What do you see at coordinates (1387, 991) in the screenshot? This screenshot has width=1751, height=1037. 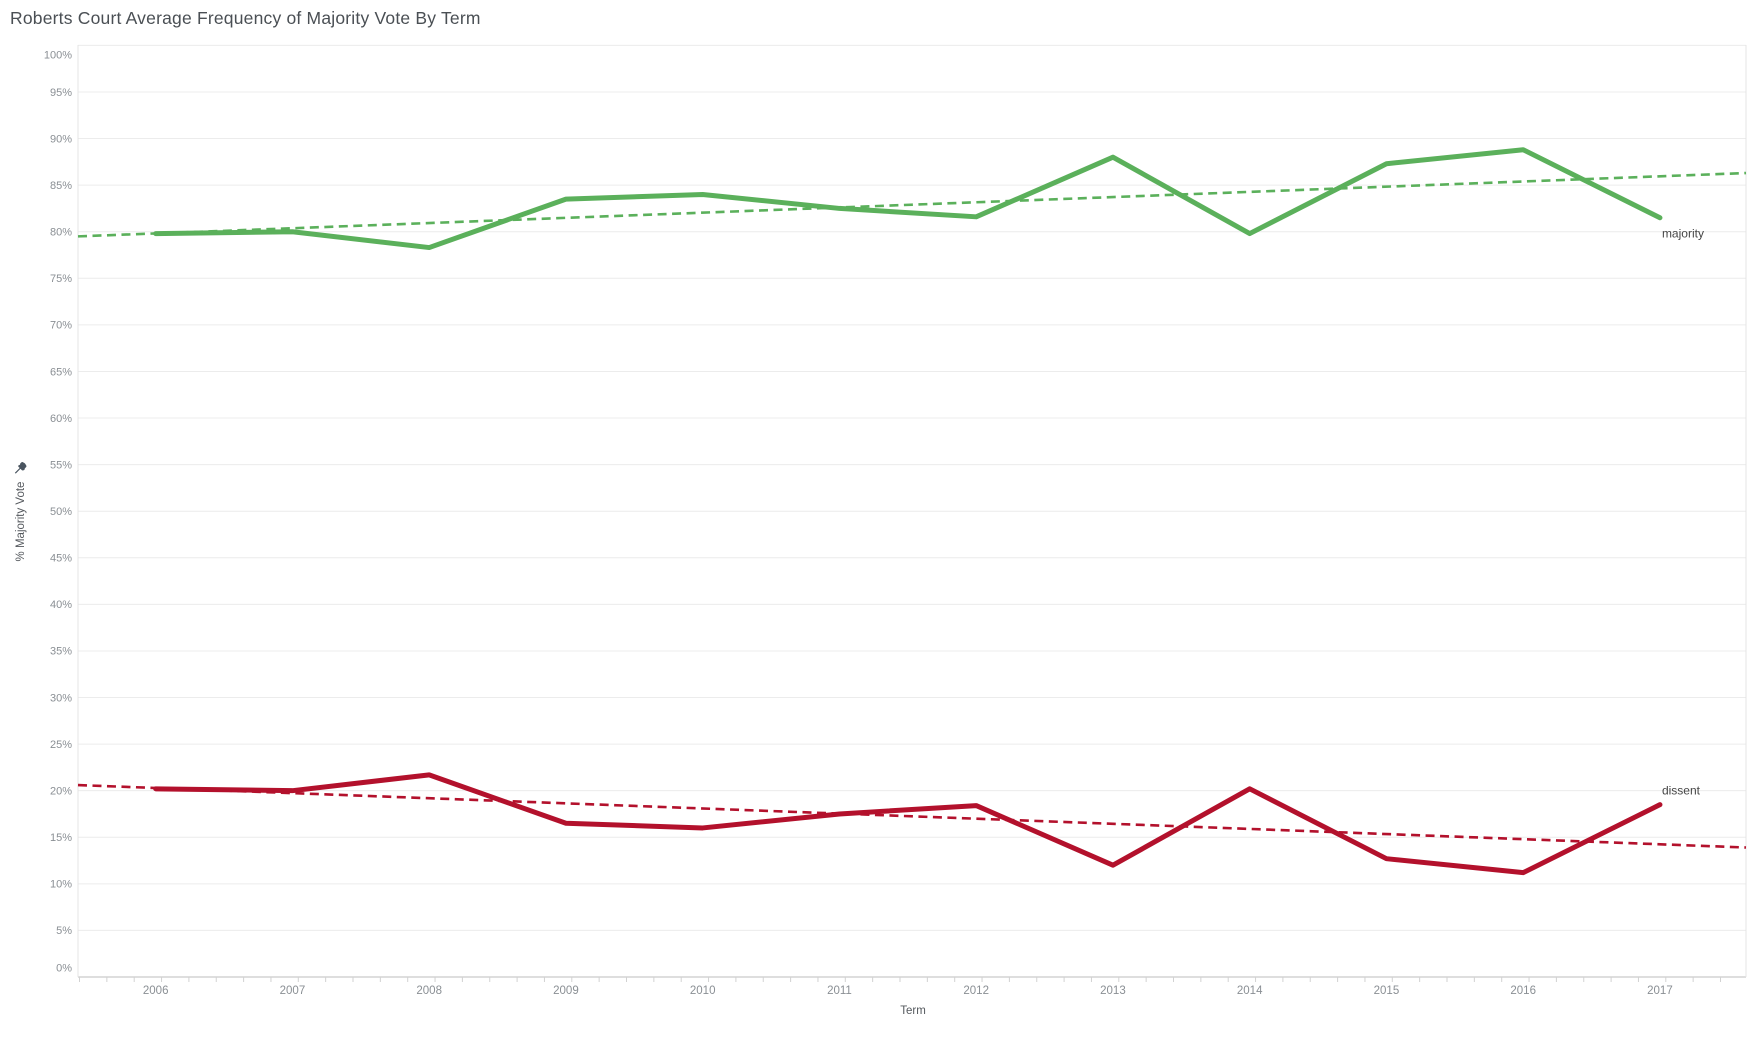 I see `x-axis-tick-label-2015: 2015` at bounding box center [1387, 991].